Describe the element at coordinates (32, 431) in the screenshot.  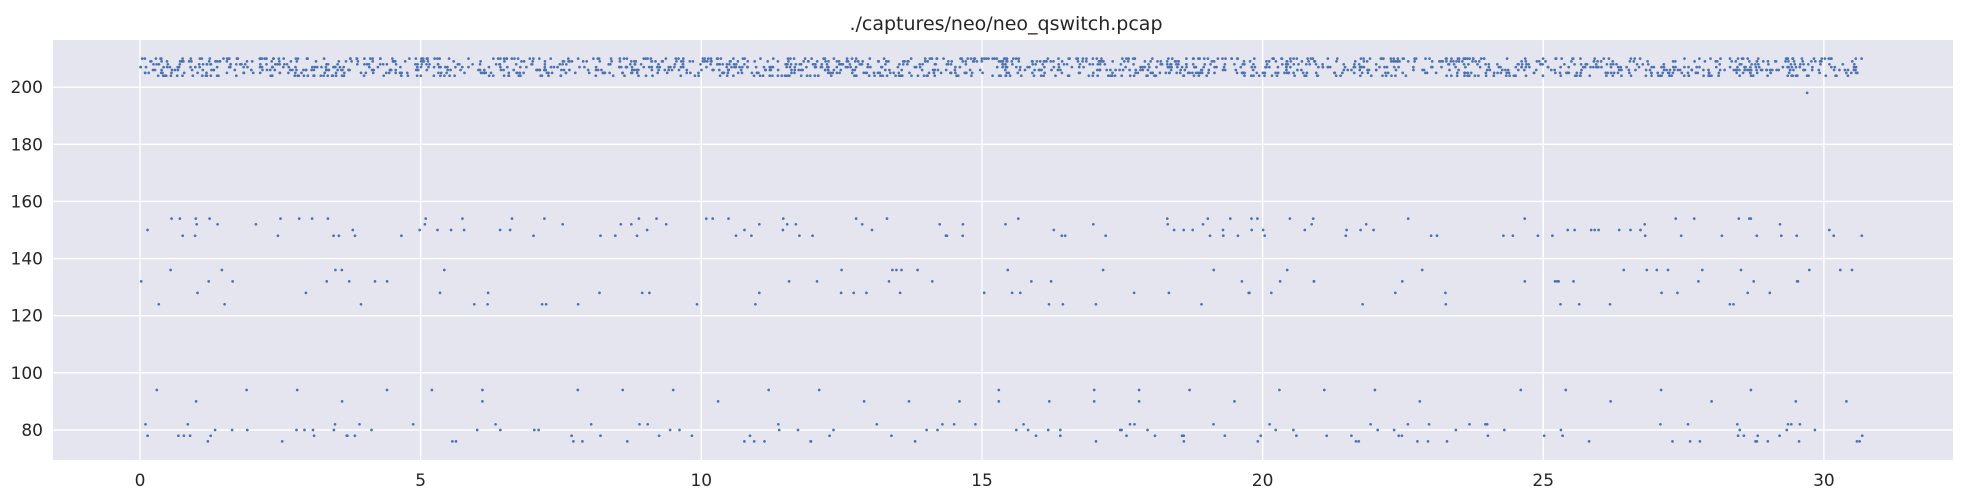
I see `y-tick-label: 80` at that location.